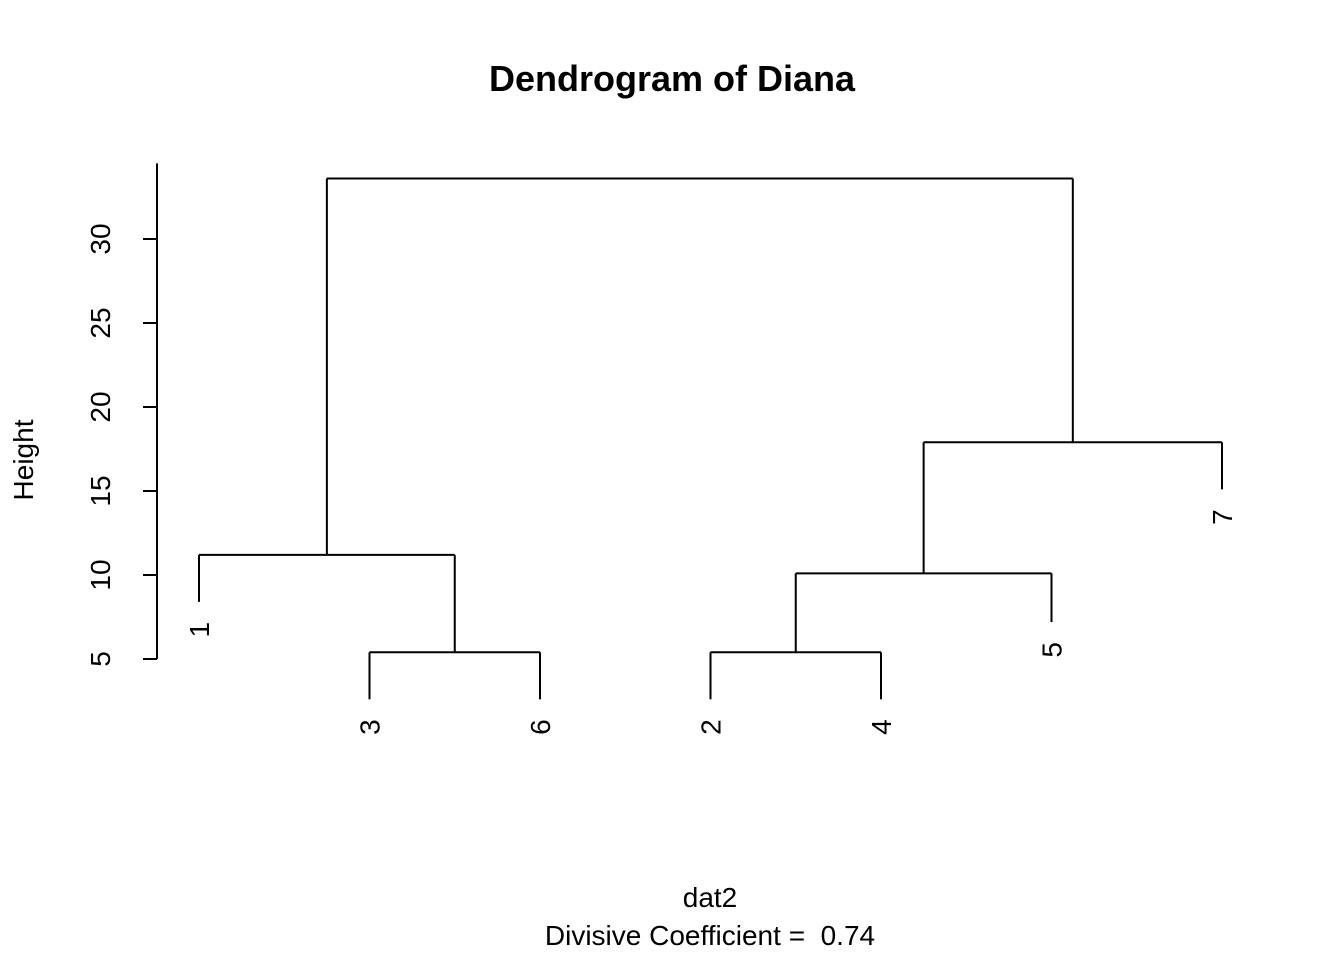 The height and width of the screenshot is (960, 1344). Describe the element at coordinates (370, 727) in the screenshot. I see `leaf-label-3: 3` at that location.